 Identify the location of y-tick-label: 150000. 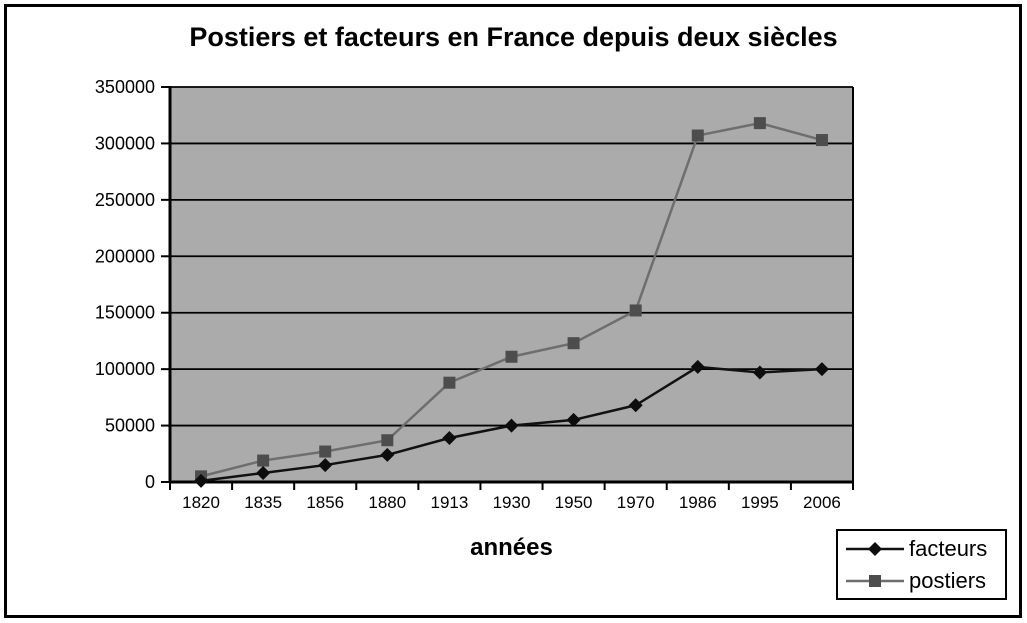
(125, 313).